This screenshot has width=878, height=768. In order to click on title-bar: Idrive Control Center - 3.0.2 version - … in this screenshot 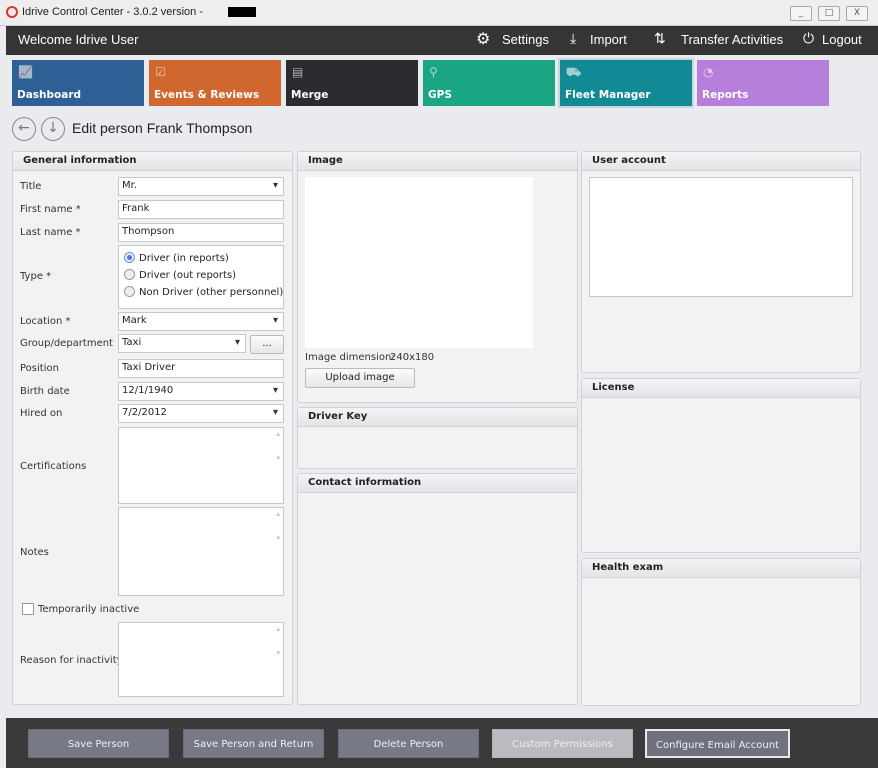, I will do `click(439, 13)`.